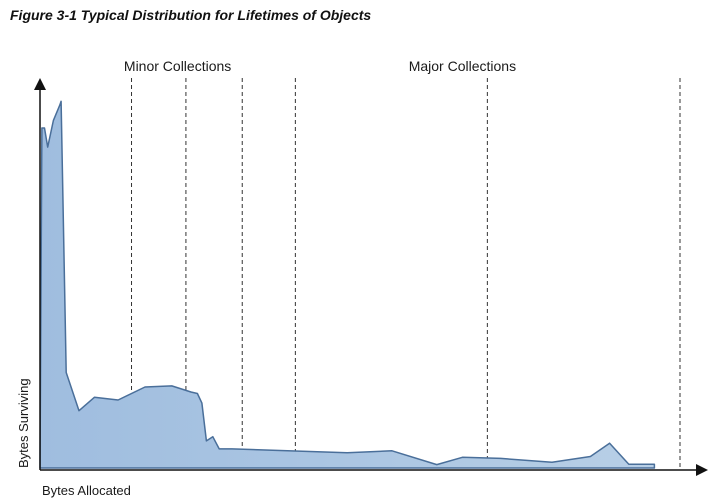 The image size is (720, 504). What do you see at coordinates (23, 423) in the screenshot?
I see `y-axis-label: Bytes Surviving` at bounding box center [23, 423].